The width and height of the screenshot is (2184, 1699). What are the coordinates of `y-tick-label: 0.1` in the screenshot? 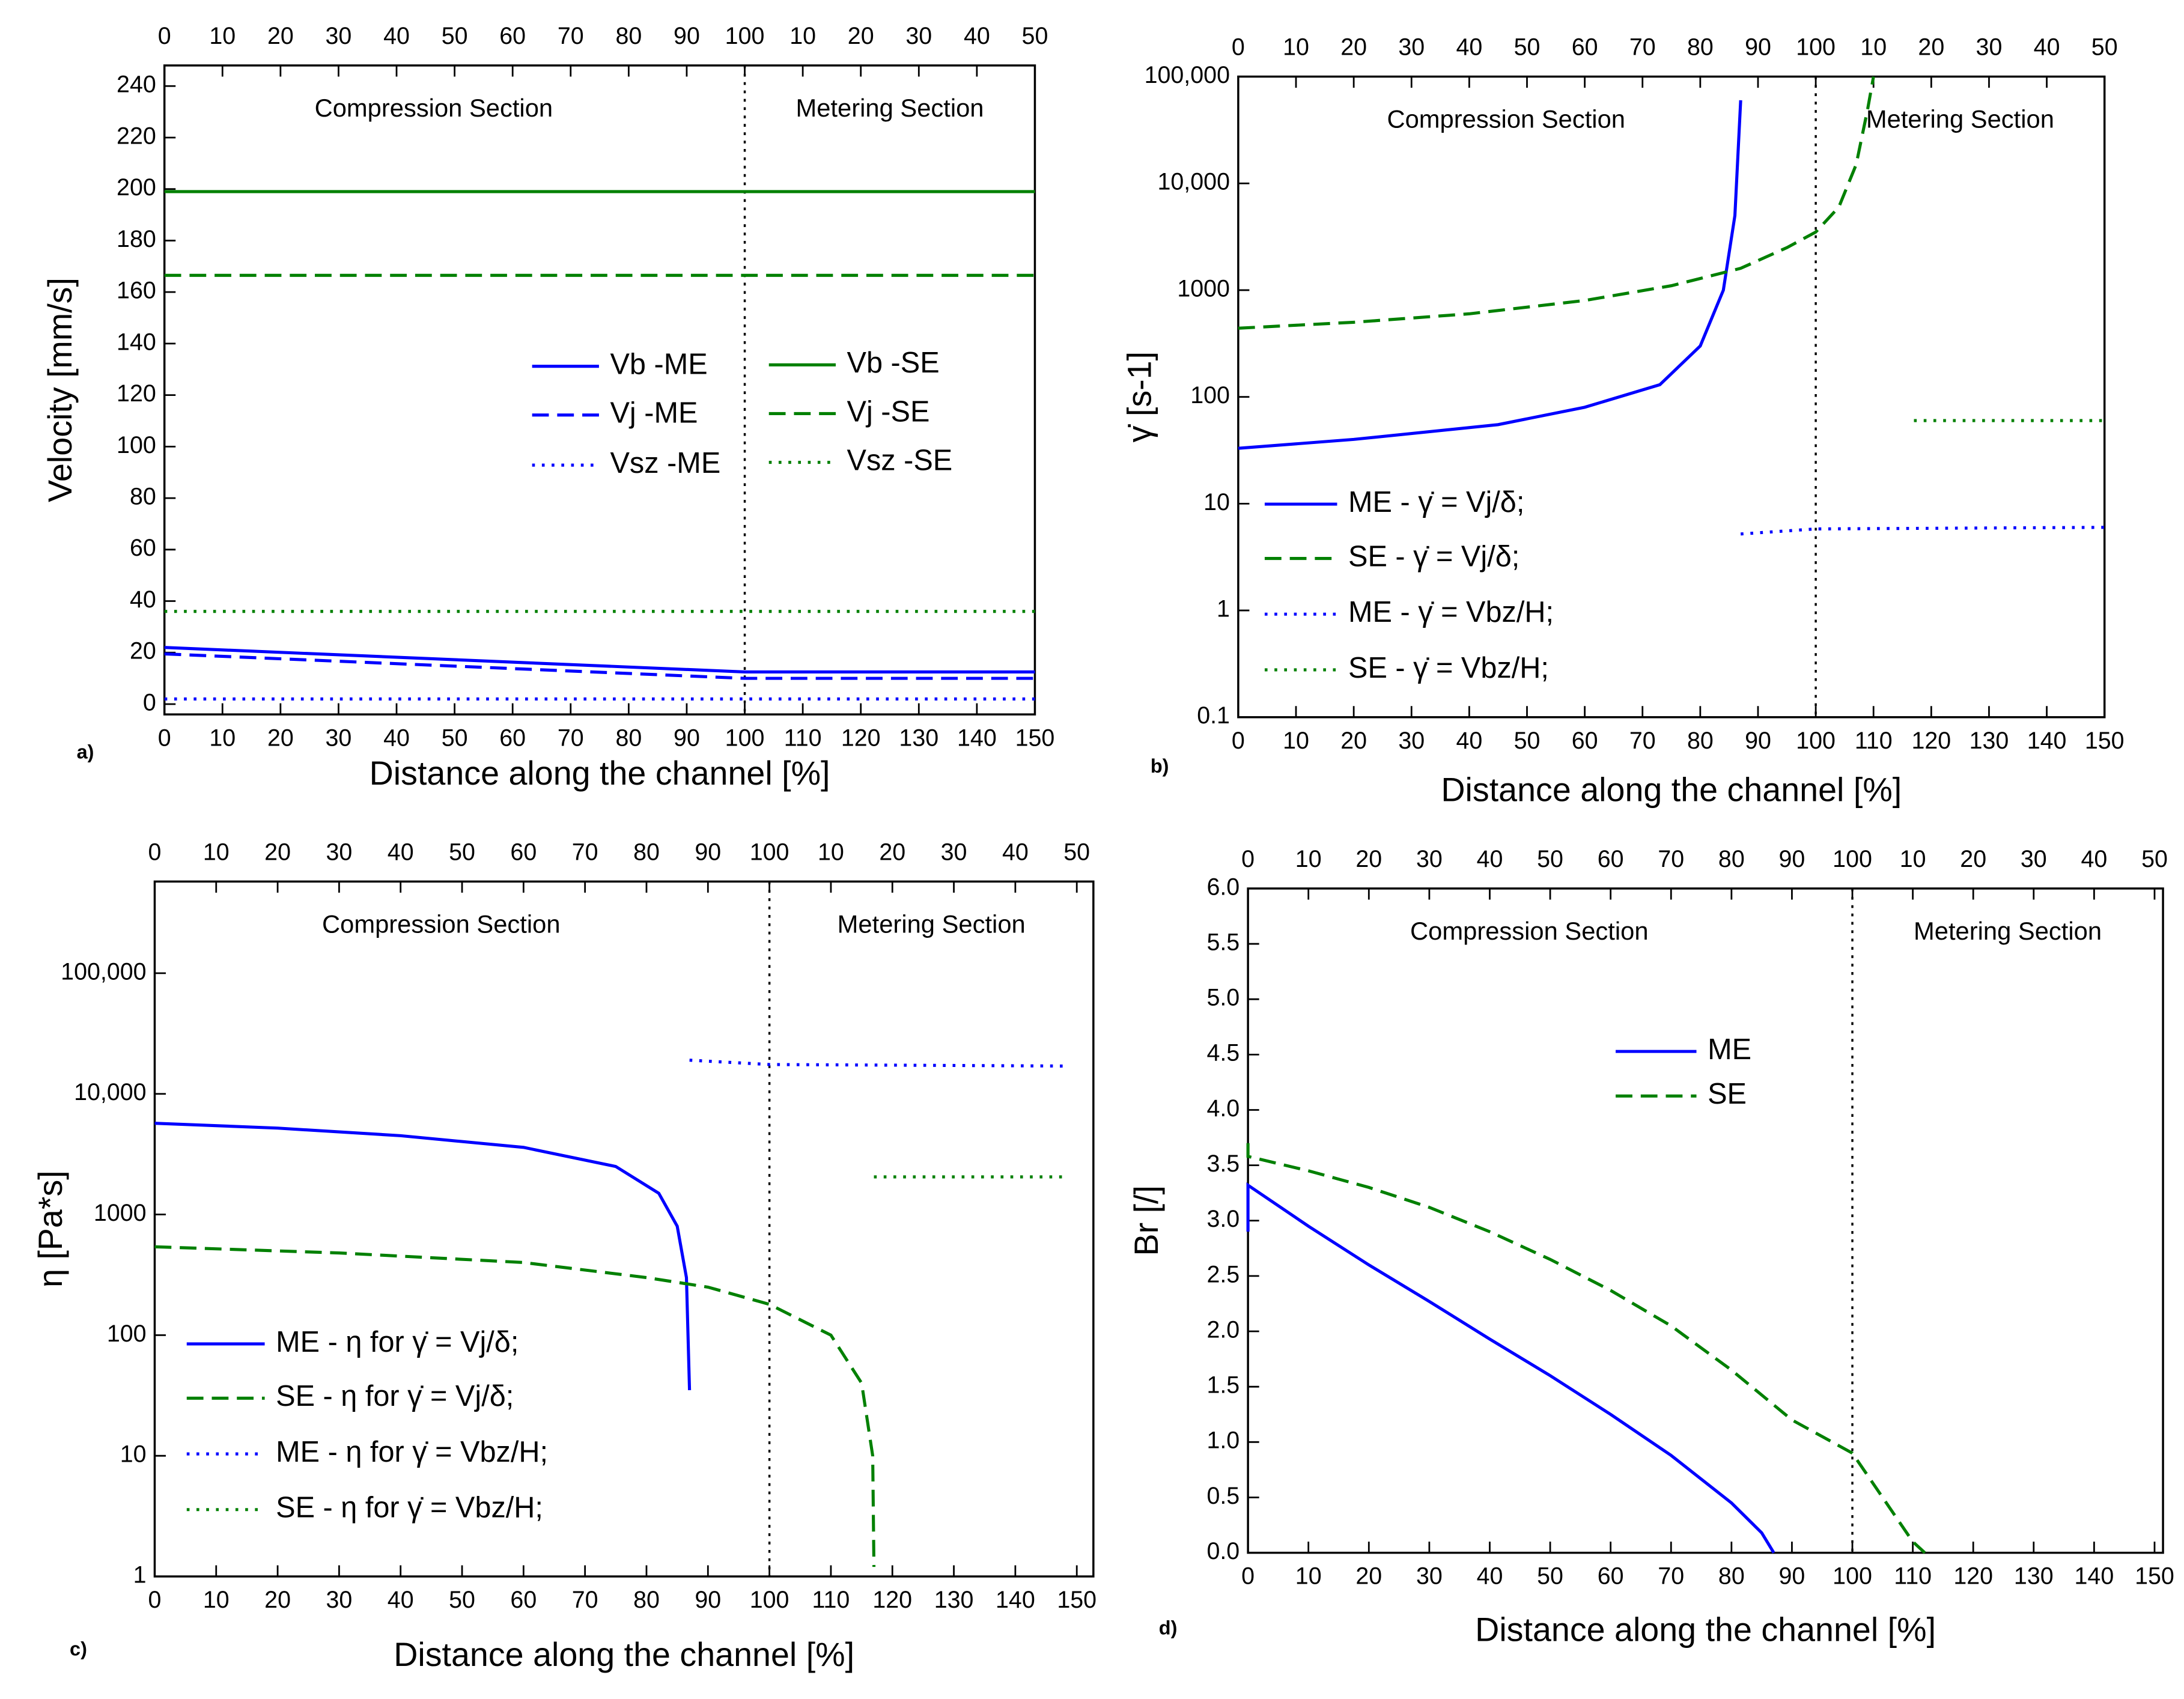 It's located at (1214, 715).